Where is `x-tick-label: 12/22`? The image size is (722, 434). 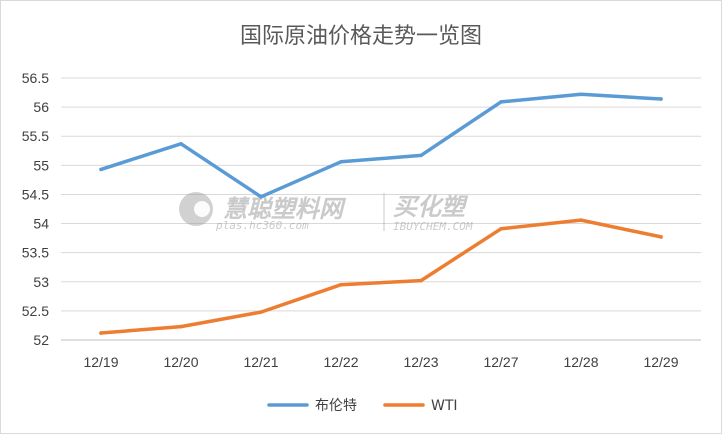 x-tick-label: 12/22 is located at coordinates (340, 362).